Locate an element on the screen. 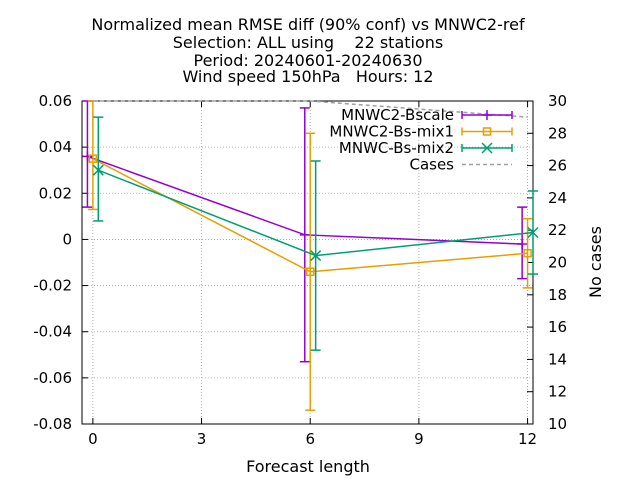 The height and width of the screenshot is (480, 640). legend-entry-1: MNWC2-Bscale is located at coordinates (427, 115).